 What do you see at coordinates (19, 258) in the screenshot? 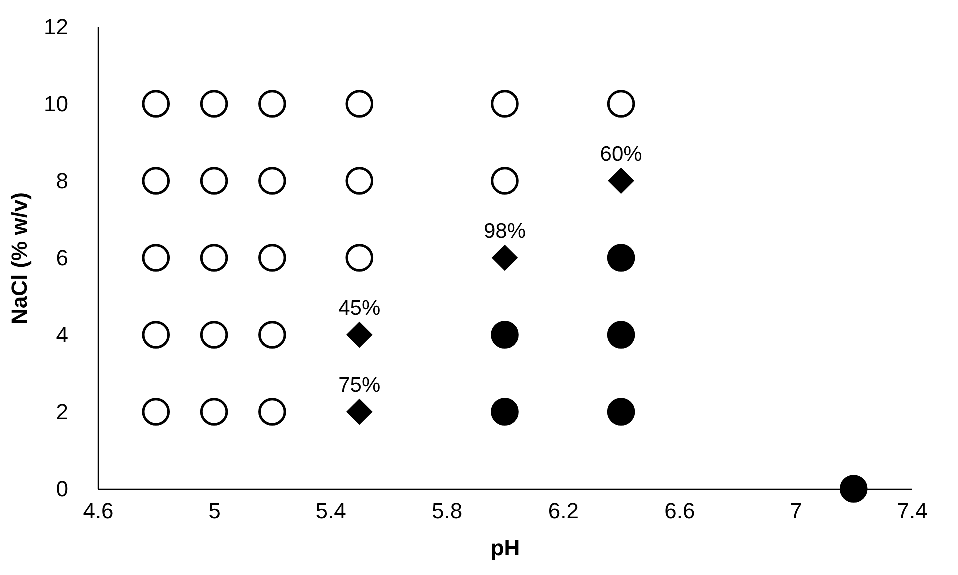
I see `y-axis-title: NaCl (% w/v)` at bounding box center [19, 258].